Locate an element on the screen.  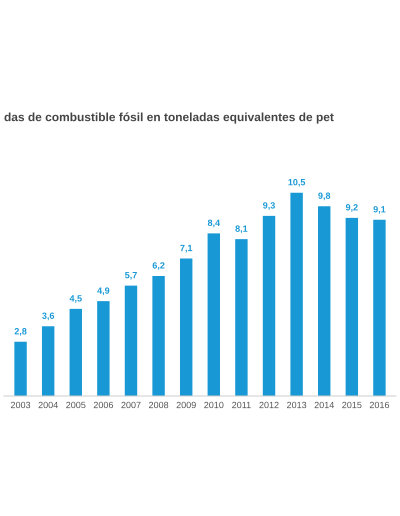
data-label: 6,2 is located at coordinates (158, 266).